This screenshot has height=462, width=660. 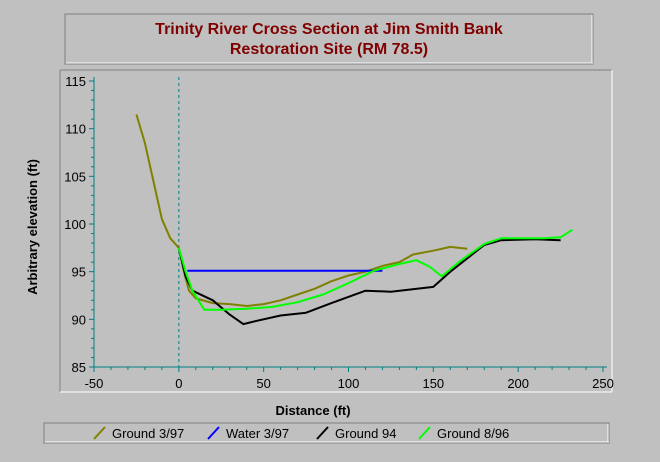 I want to click on y-tick-label: 85, so click(x=79, y=367).